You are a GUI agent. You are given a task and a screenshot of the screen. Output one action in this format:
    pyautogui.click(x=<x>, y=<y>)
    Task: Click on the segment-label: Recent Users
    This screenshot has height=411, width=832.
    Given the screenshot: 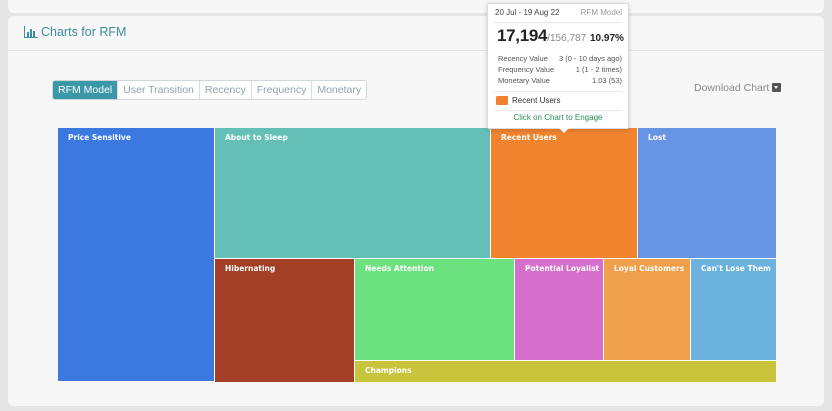 What is the action you would take?
    pyautogui.click(x=529, y=137)
    